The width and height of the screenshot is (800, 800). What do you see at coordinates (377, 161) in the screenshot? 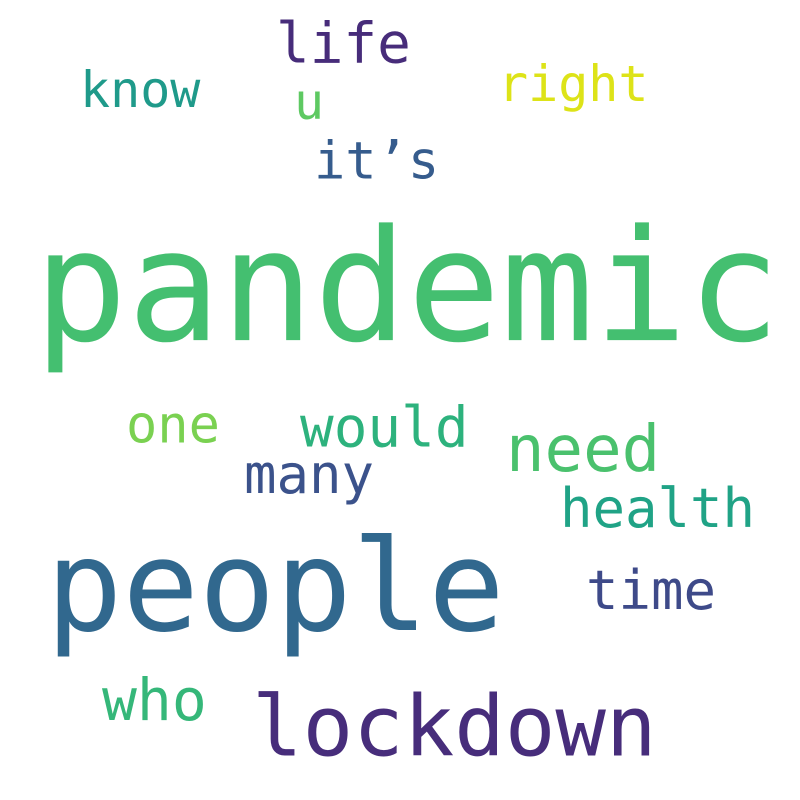
I see `word-its: it’s` at bounding box center [377, 161].